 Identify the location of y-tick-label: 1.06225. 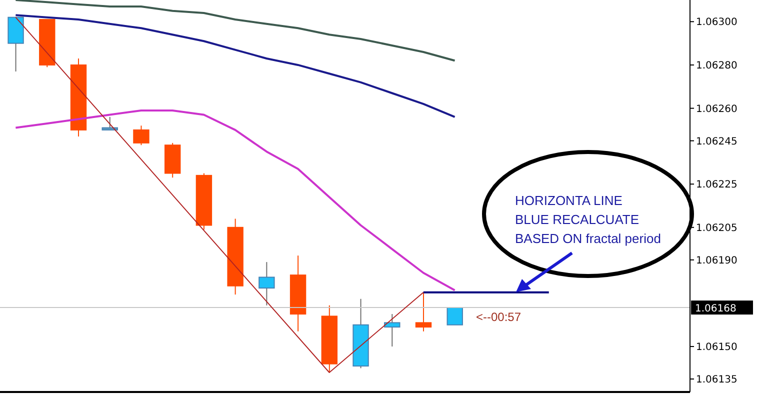
(717, 185).